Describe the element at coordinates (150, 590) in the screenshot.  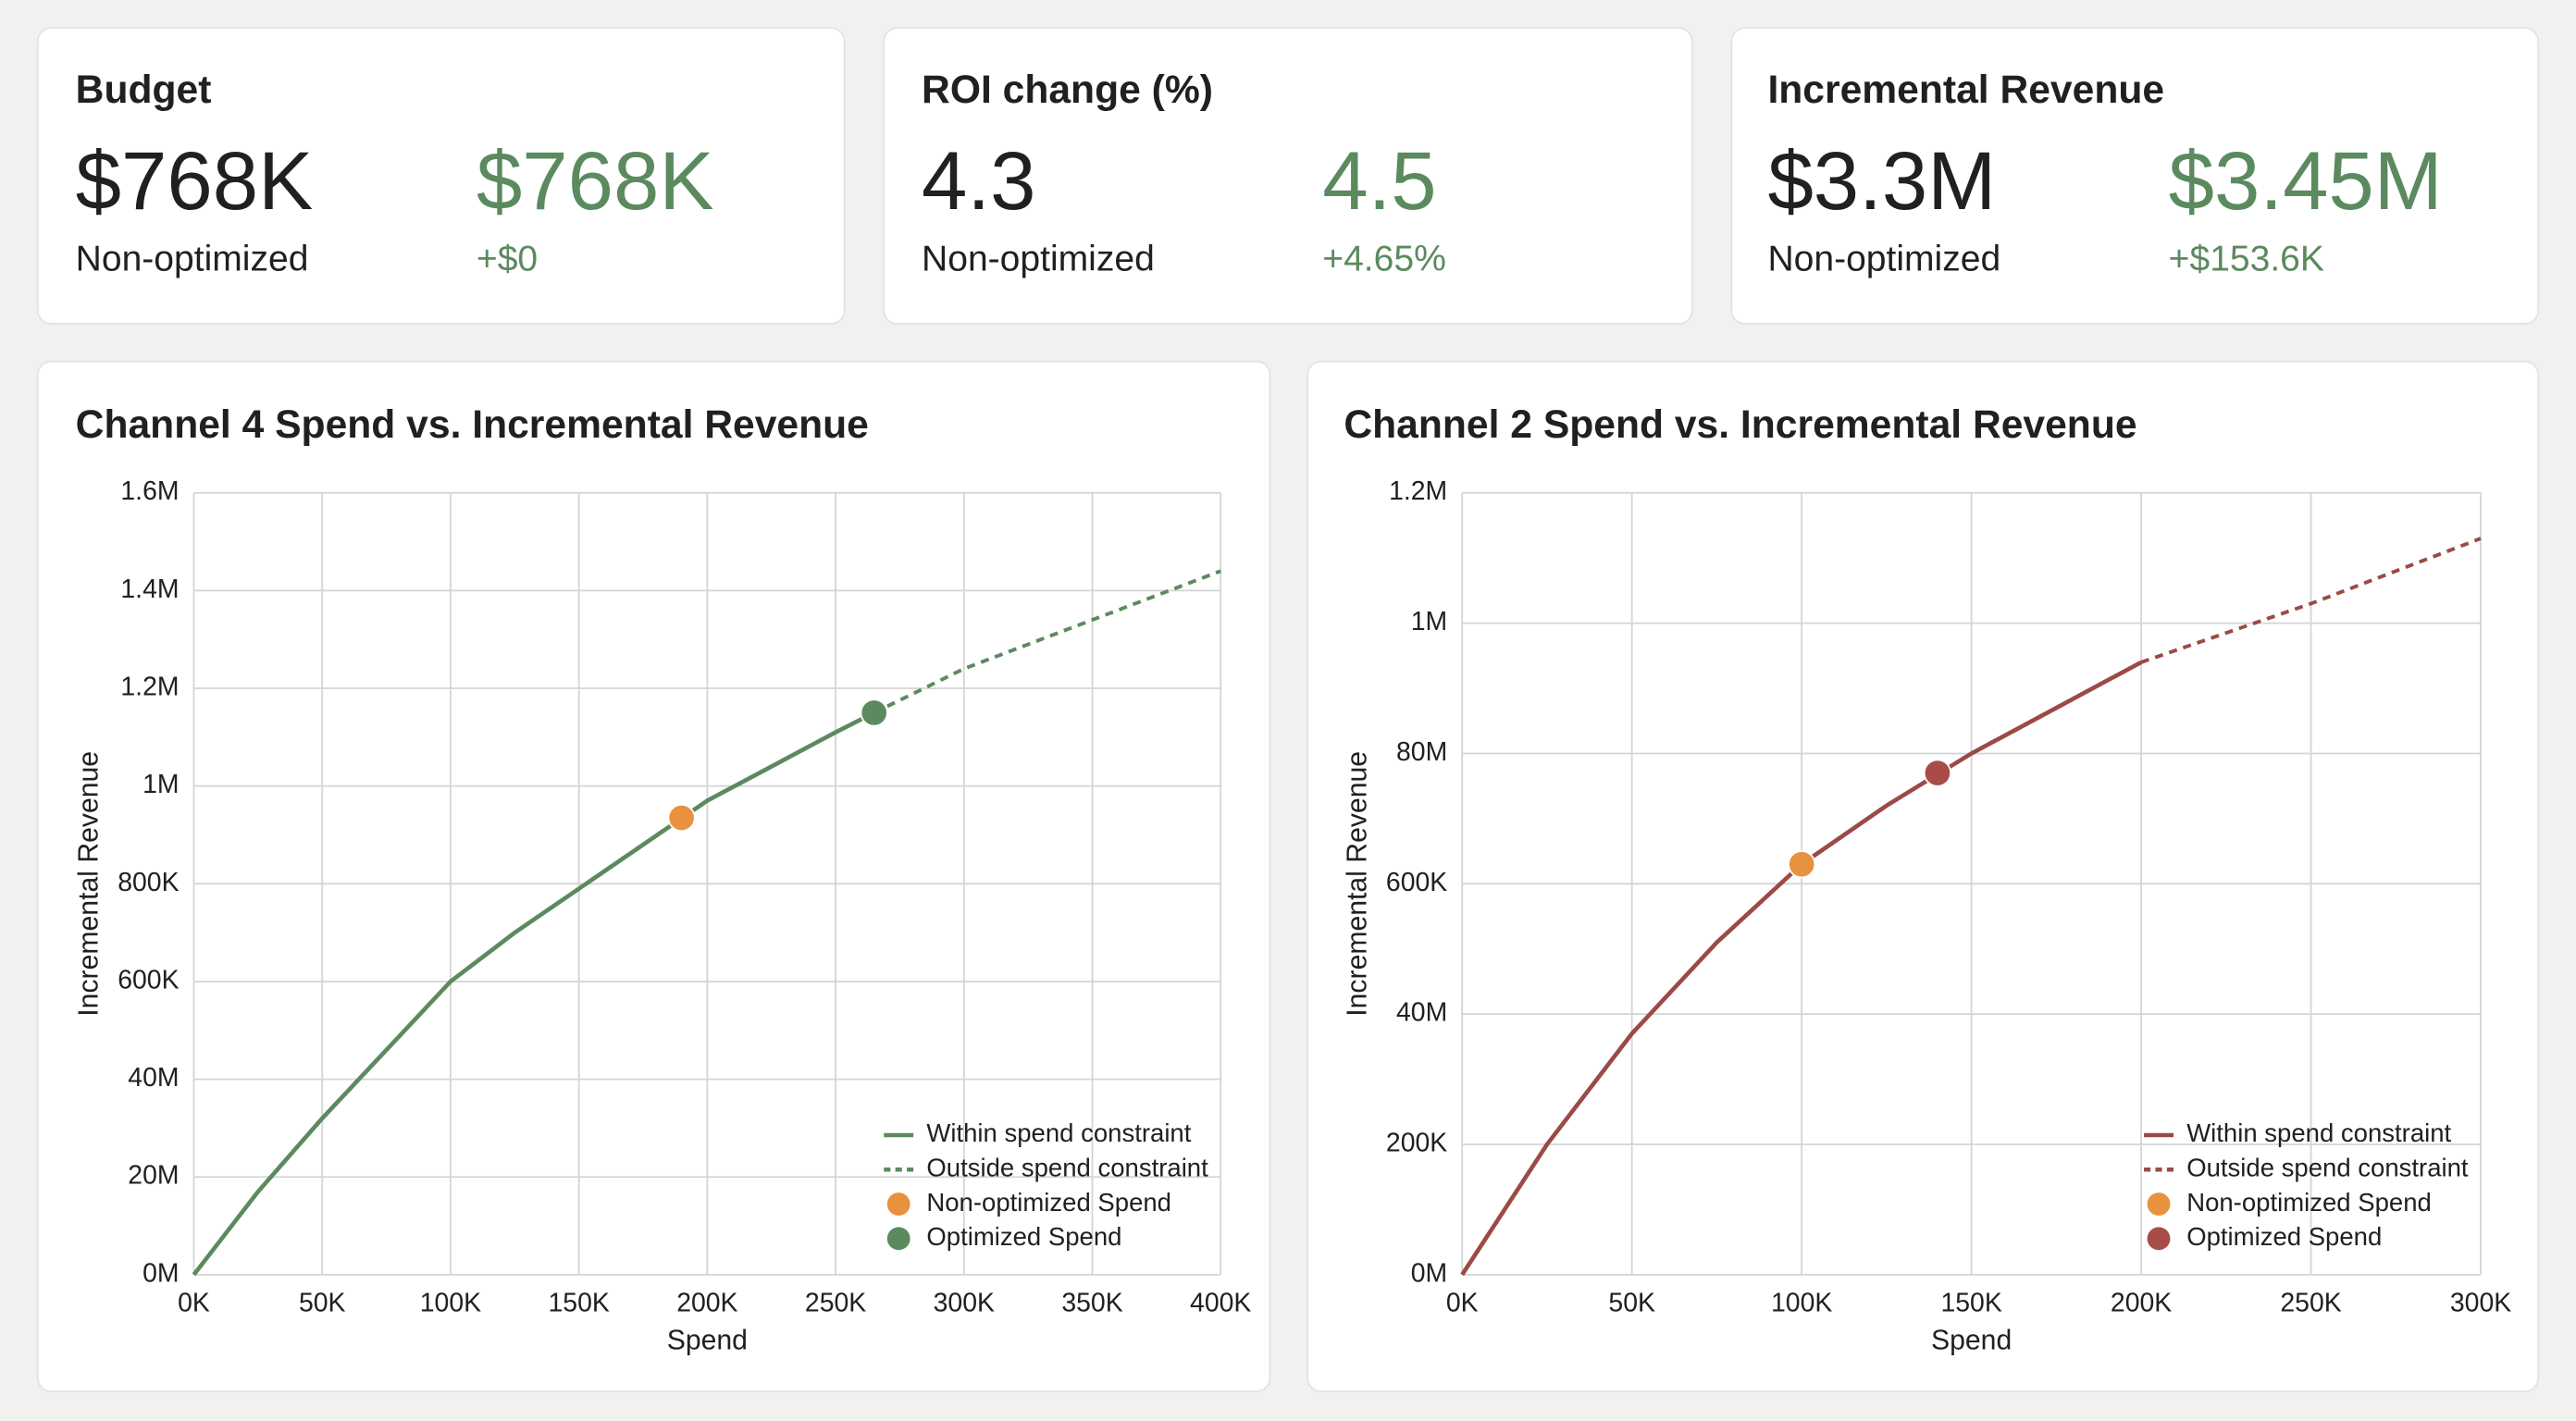
I see `y-tick-label: 1.4M` at that location.